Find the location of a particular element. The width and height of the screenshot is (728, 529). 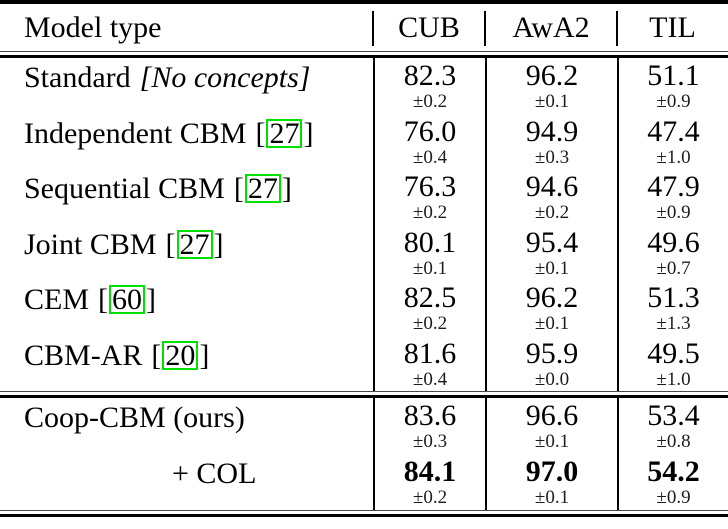

model-name: CBM-AR is located at coordinates (83, 355).